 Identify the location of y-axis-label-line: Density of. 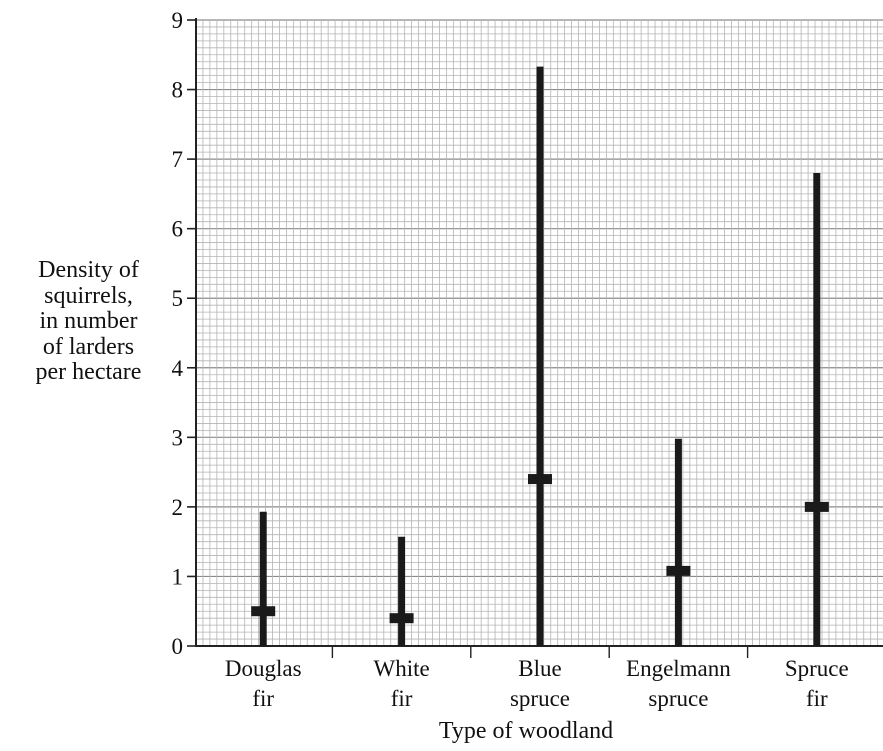
(88, 270).